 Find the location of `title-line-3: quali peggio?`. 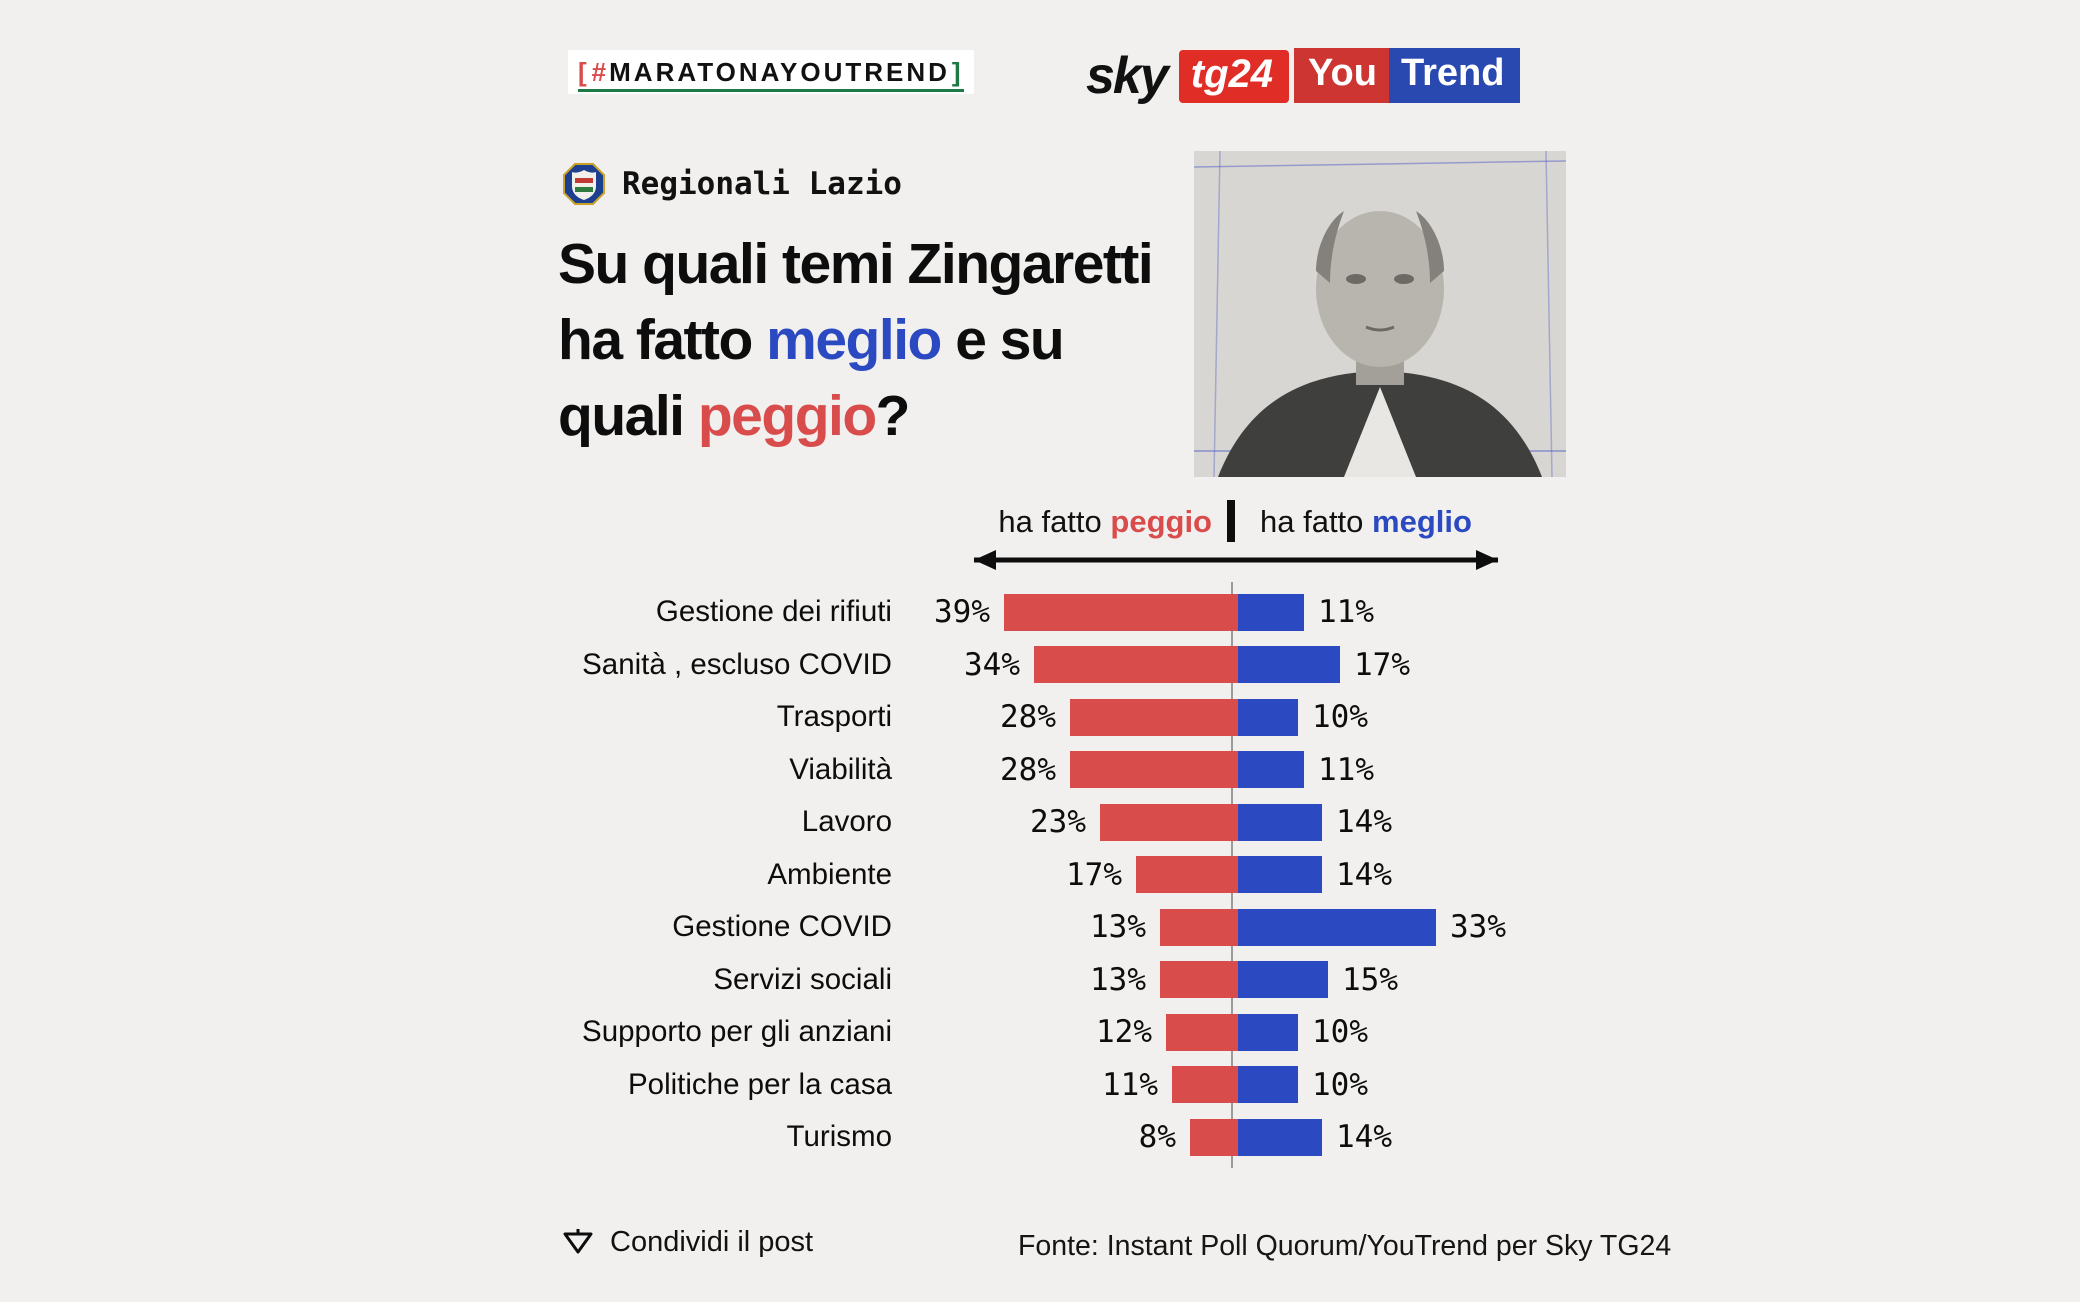

title-line-3: quali peggio? is located at coordinates (734, 416).